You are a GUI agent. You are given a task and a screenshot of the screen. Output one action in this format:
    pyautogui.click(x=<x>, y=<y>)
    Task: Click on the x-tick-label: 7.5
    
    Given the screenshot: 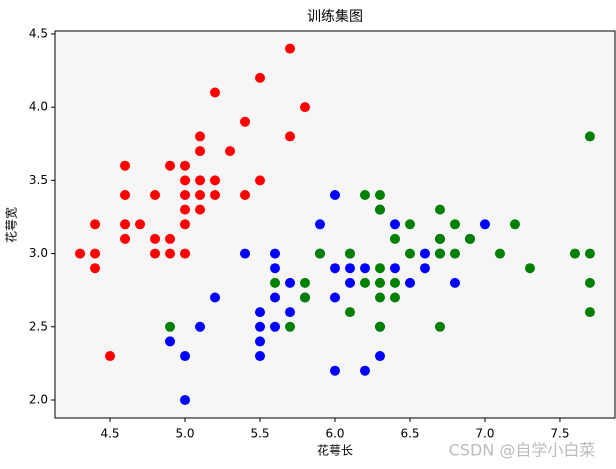 What is the action you would take?
    pyautogui.click(x=559, y=434)
    